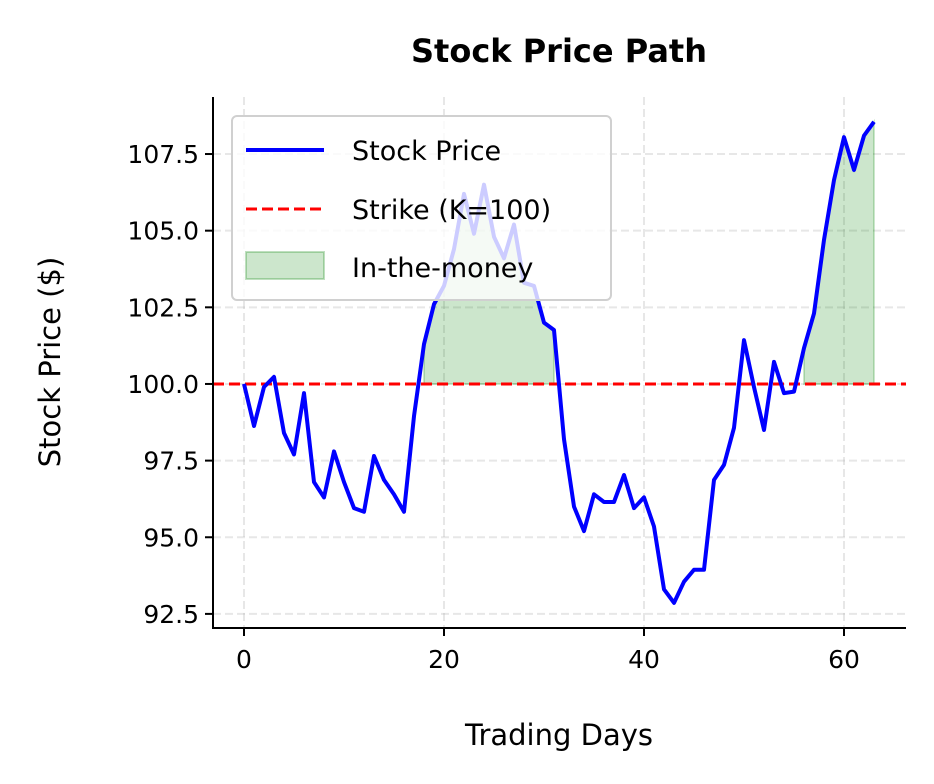 The width and height of the screenshot is (934, 784). Describe the element at coordinates (559, 51) in the screenshot. I see `chart-title: Stock Price Path` at that location.